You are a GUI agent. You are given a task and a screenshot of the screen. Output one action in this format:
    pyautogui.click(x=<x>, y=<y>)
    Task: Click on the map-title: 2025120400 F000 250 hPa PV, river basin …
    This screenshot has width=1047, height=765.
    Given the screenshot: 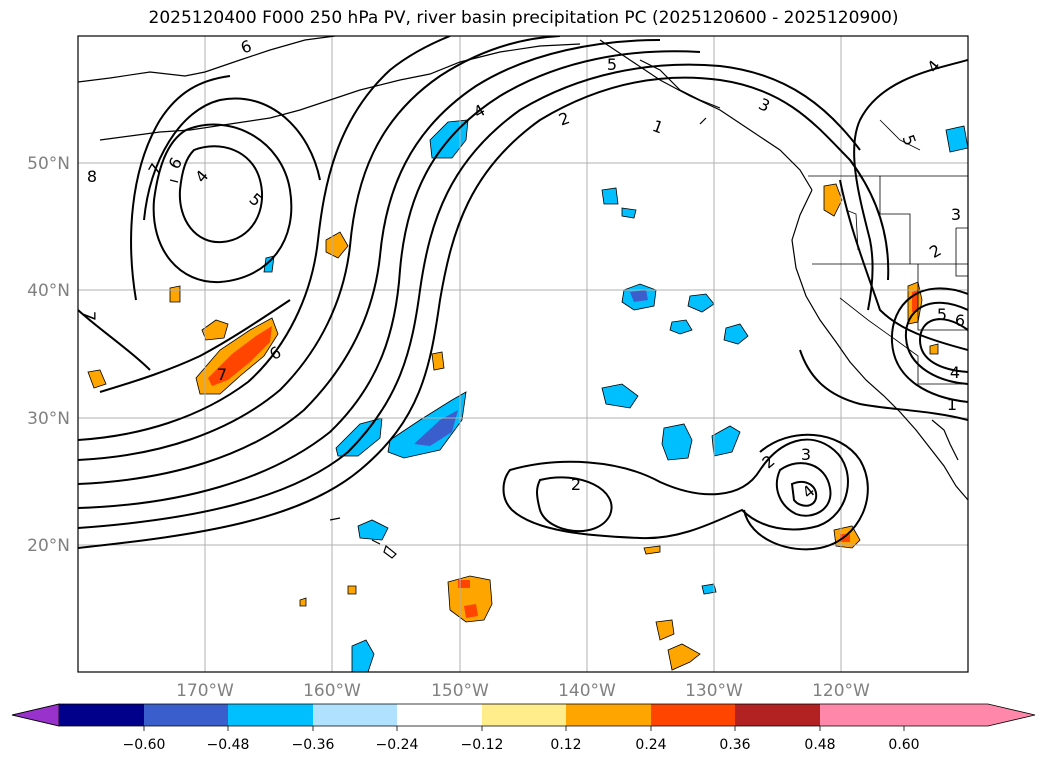 What is the action you would take?
    pyautogui.click(x=523, y=18)
    